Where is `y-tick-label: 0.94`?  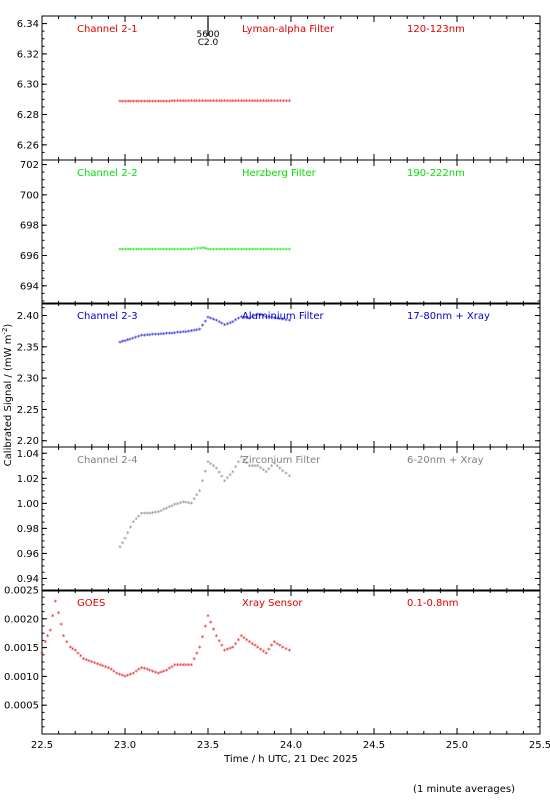
y-tick-label: 0.94 is located at coordinates (28, 579).